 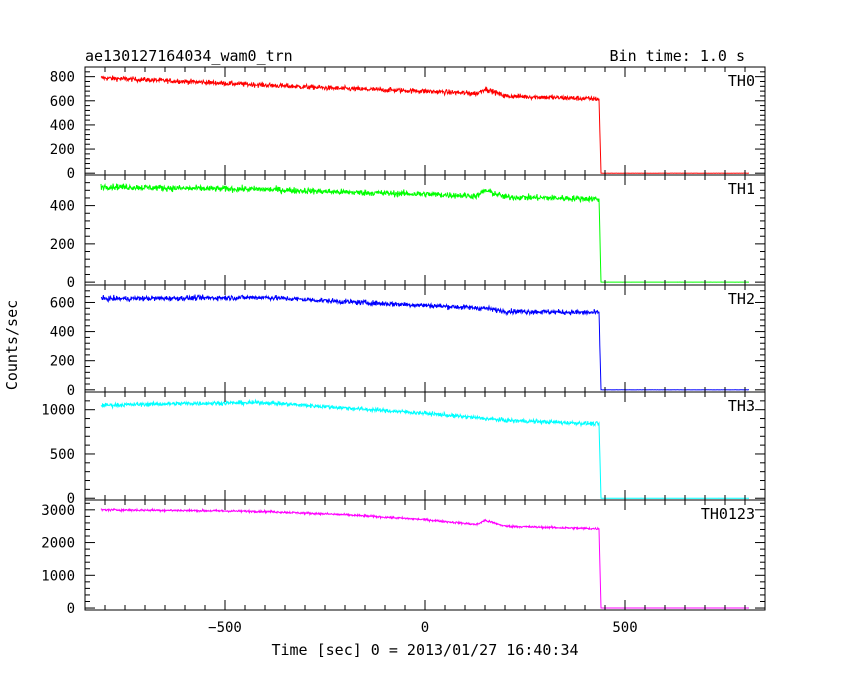 What do you see at coordinates (624, 628) in the screenshot?
I see `x-tick-label: 500` at bounding box center [624, 628].